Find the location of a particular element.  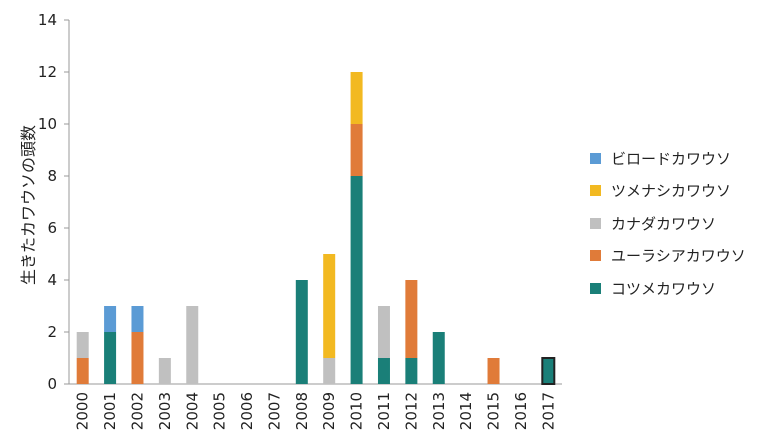

y-tick-label: 10 is located at coordinates (47, 124).